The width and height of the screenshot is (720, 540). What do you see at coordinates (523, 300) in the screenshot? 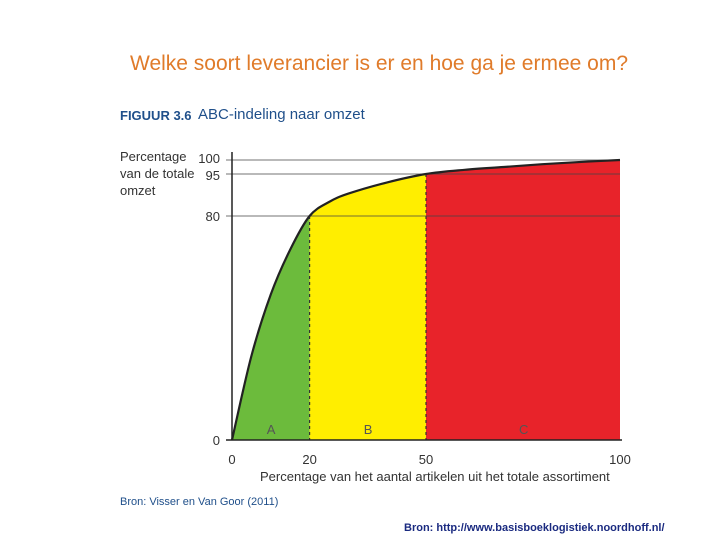
I see `zone-c` at bounding box center [523, 300].